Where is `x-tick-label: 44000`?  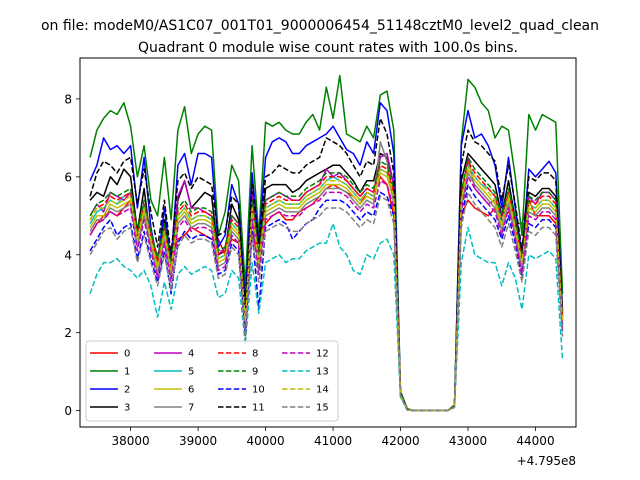 x-tick-label: 44000 is located at coordinates (535, 441).